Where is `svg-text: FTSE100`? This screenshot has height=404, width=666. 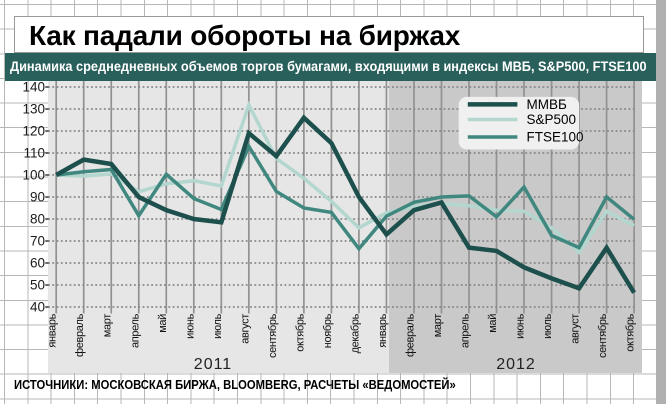 svg-text: FTSE100 is located at coordinates (555, 137).